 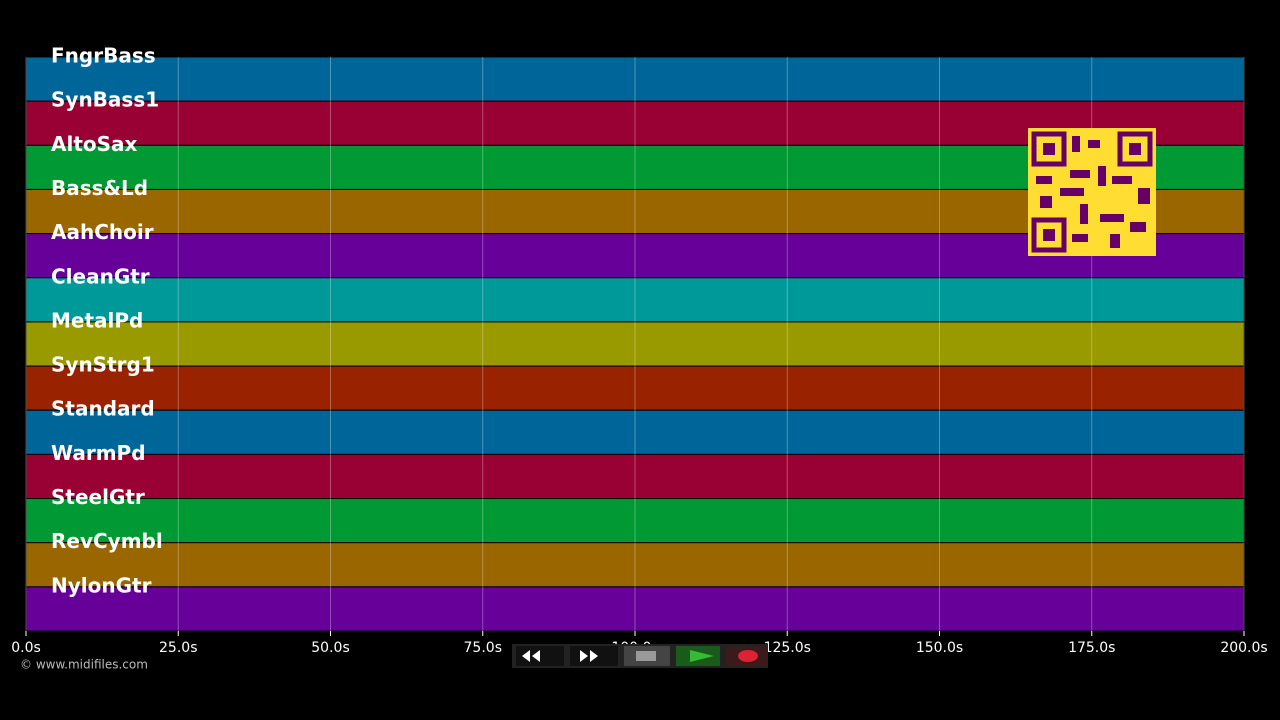 What do you see at coordinates (787, 648) in the screenshot?
I see `tick-label: 125.0s` at bounding box center [787, 648].